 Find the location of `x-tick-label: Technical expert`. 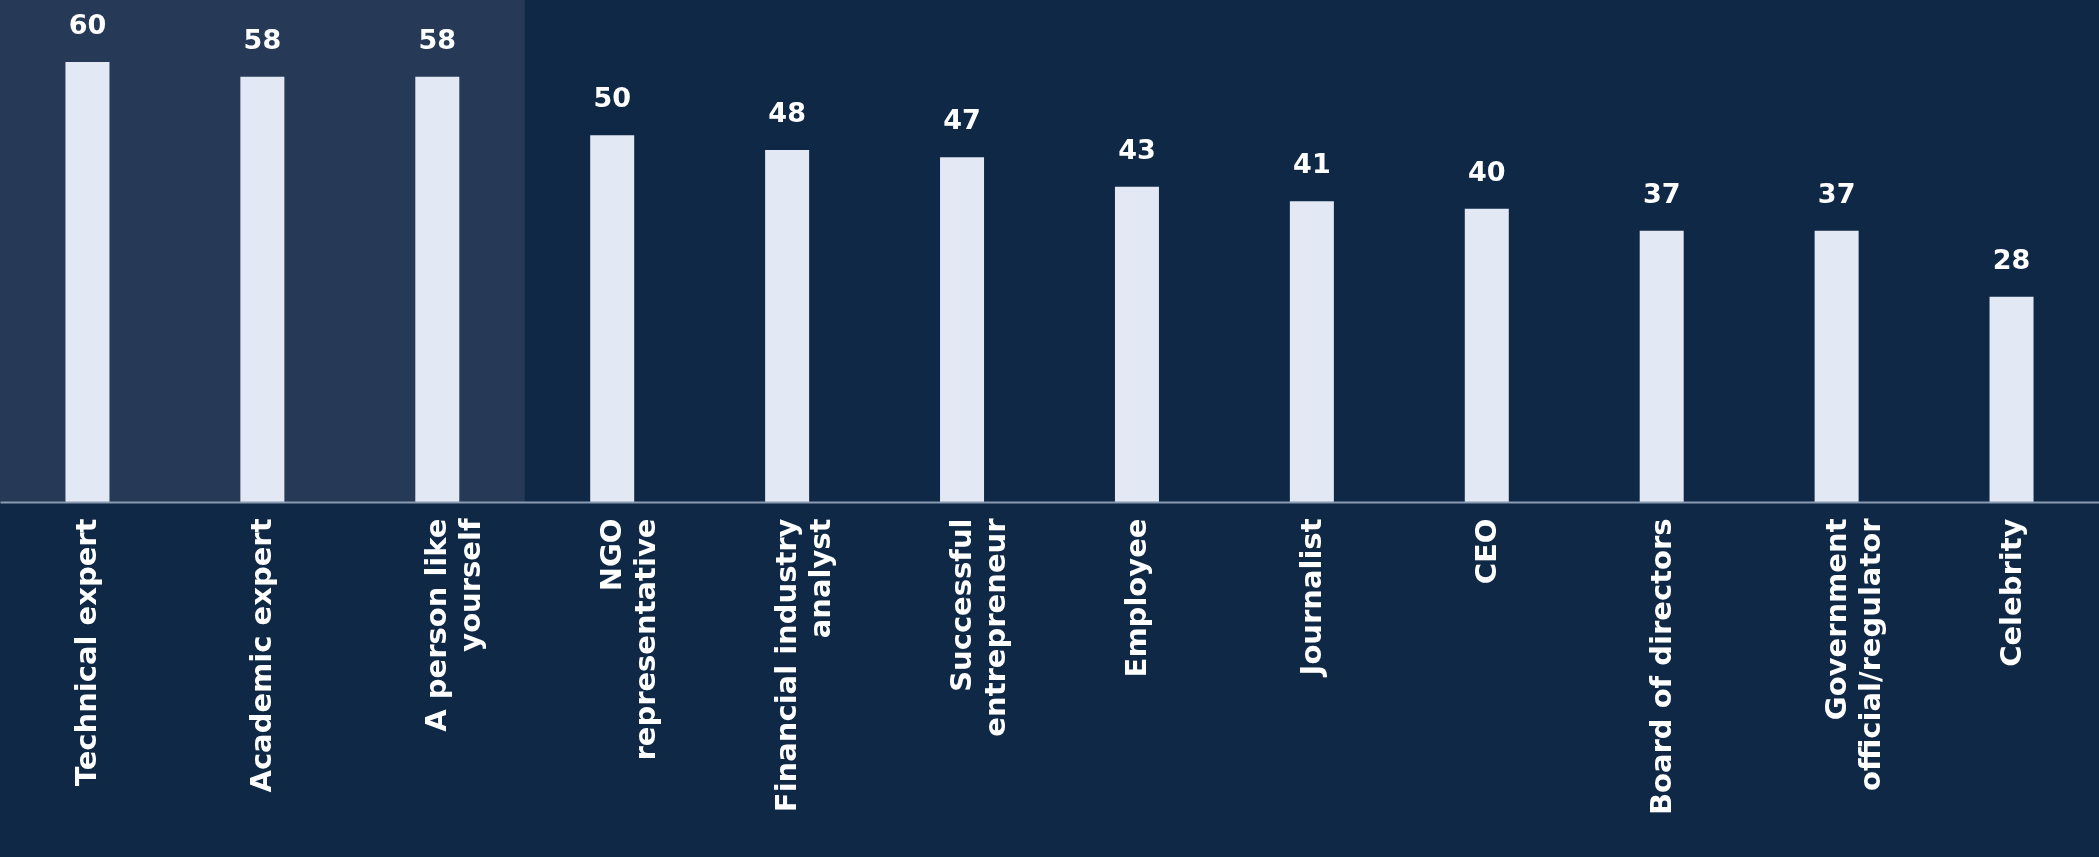

x-tick-label: Technical expert is located at coordinates (86, 652).